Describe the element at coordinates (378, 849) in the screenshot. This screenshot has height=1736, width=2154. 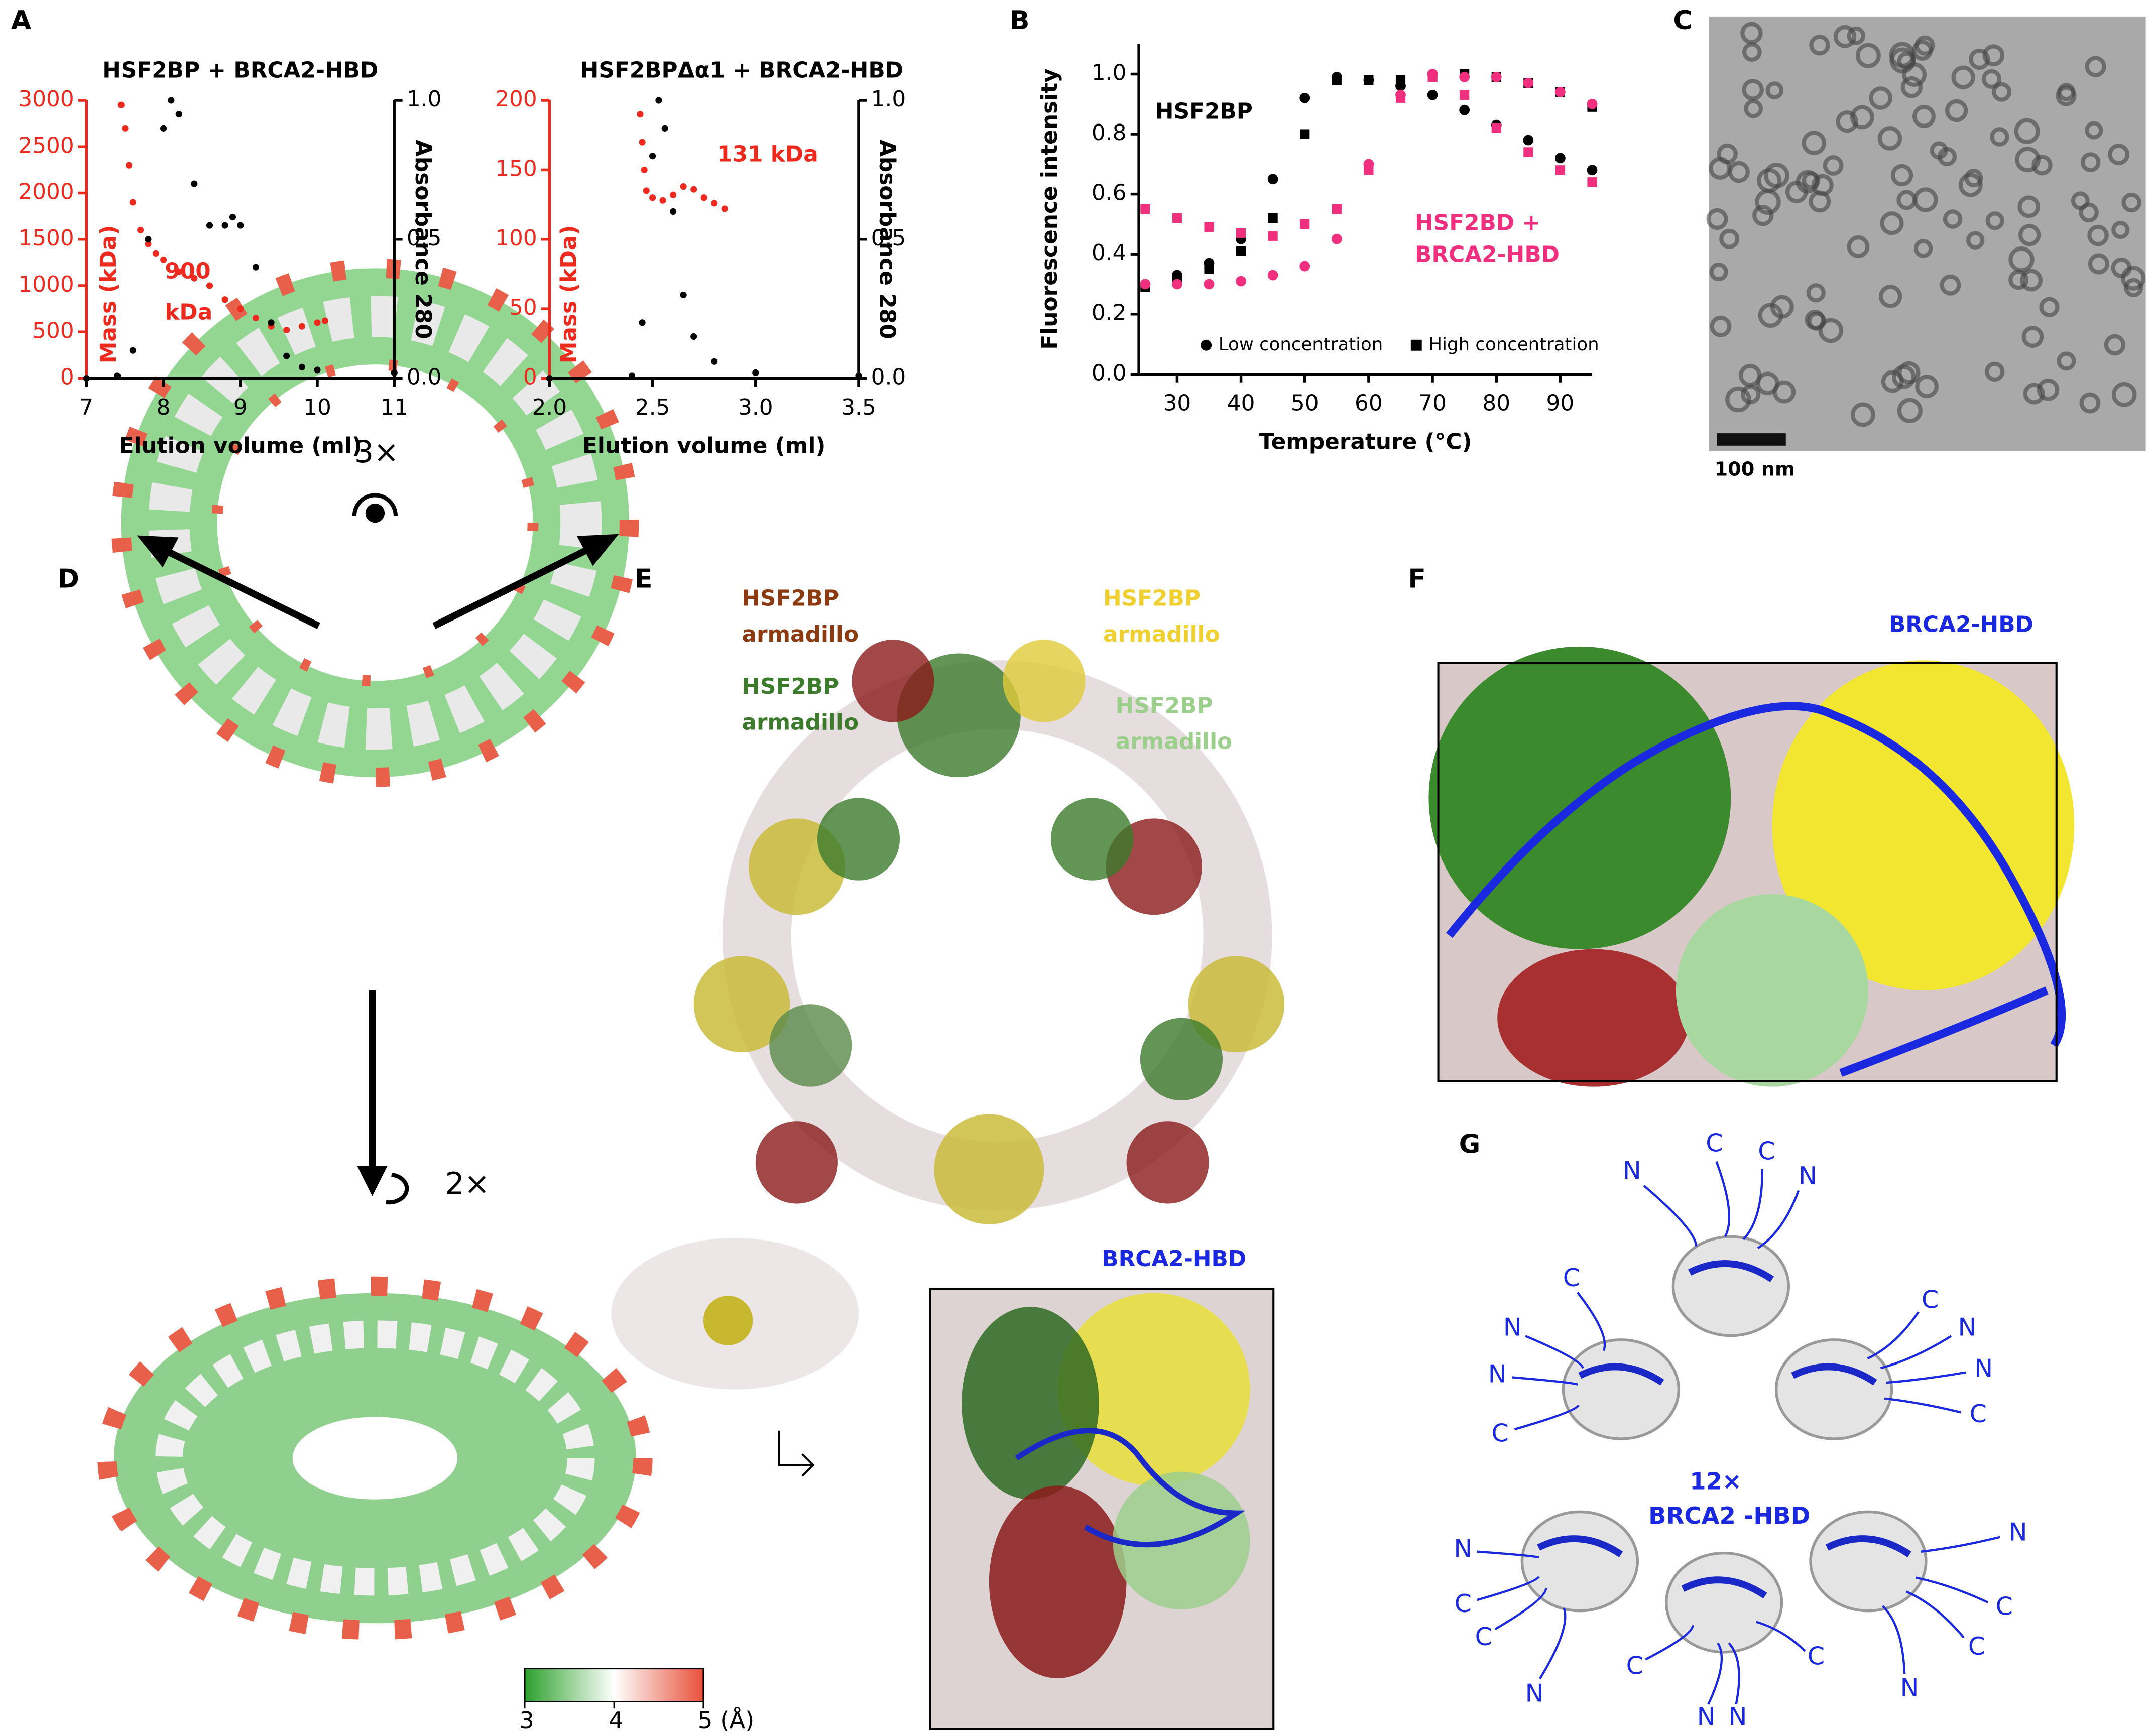
I see `symmetry-axes` at that location.